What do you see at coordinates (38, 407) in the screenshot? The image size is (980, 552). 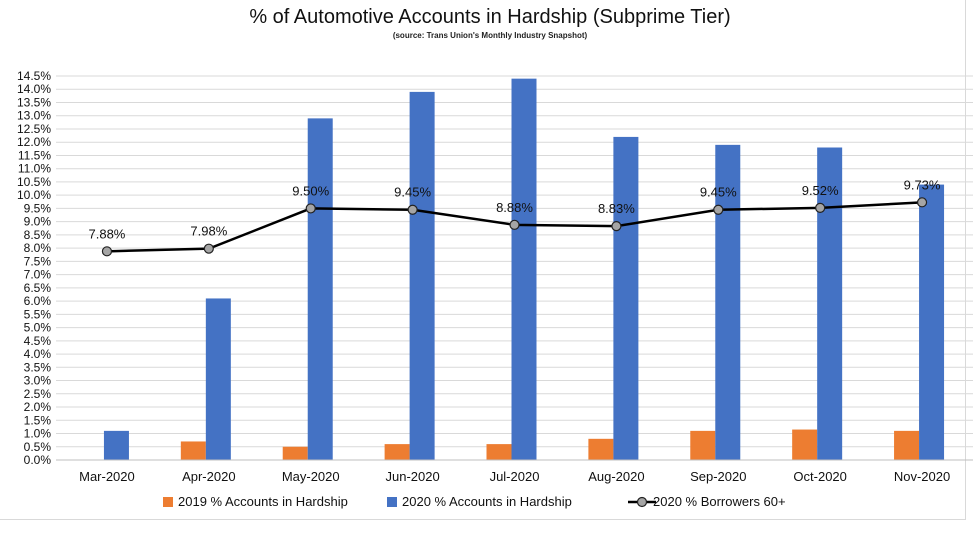 I see `y-tick-label: 2.0%` at bounding box center [38, 407].